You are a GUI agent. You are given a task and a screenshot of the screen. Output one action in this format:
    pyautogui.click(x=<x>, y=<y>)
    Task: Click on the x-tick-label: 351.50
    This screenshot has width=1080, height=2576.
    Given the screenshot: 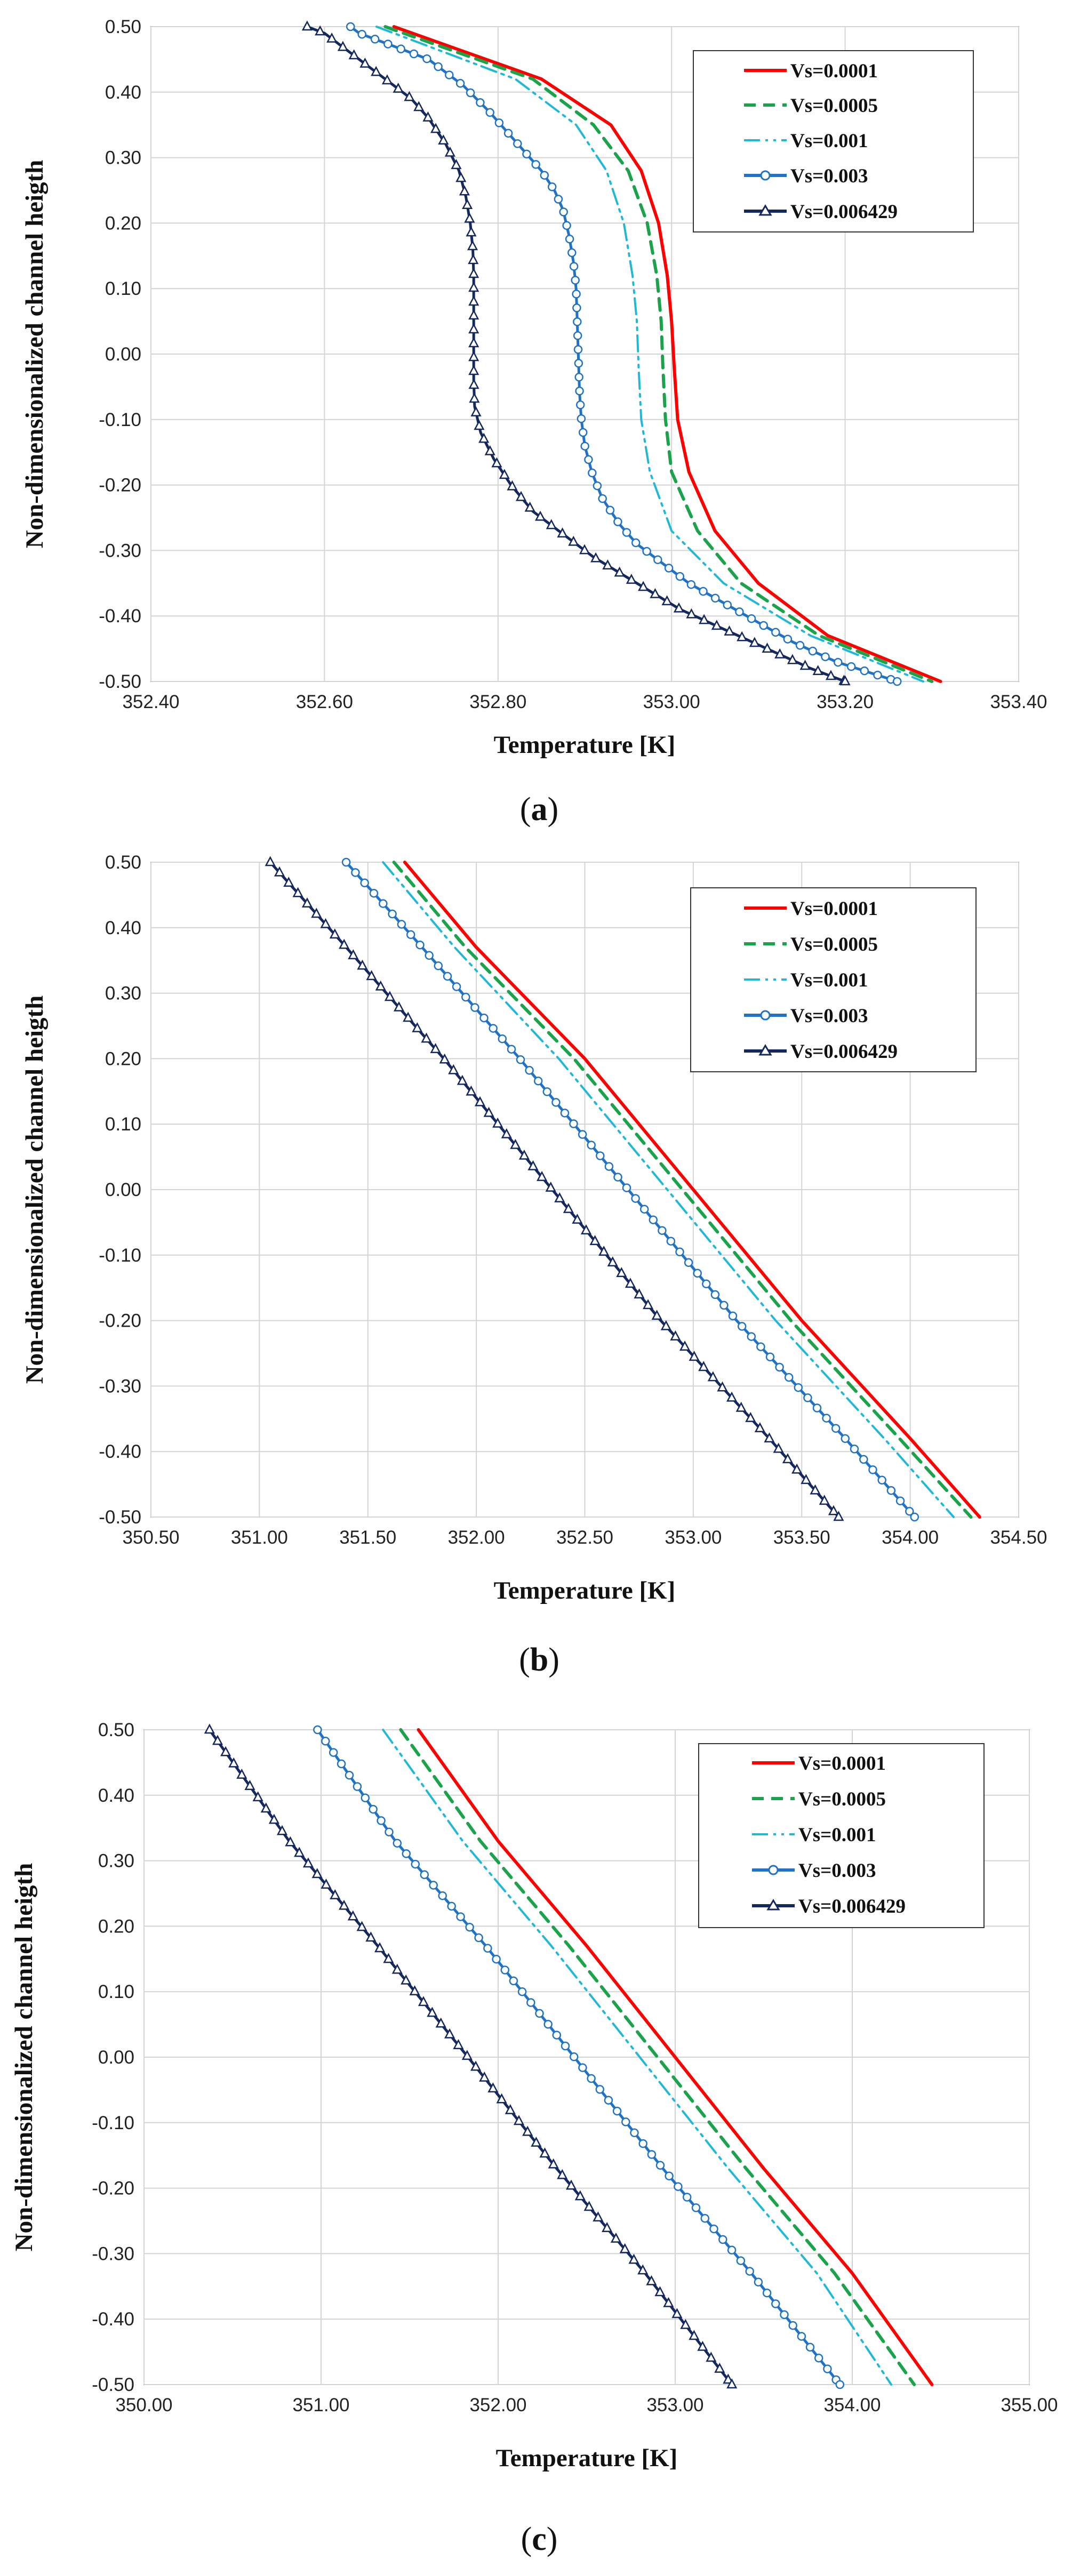 What is the action you would take?
    pyautogui.click(x=367, y=1537)
    